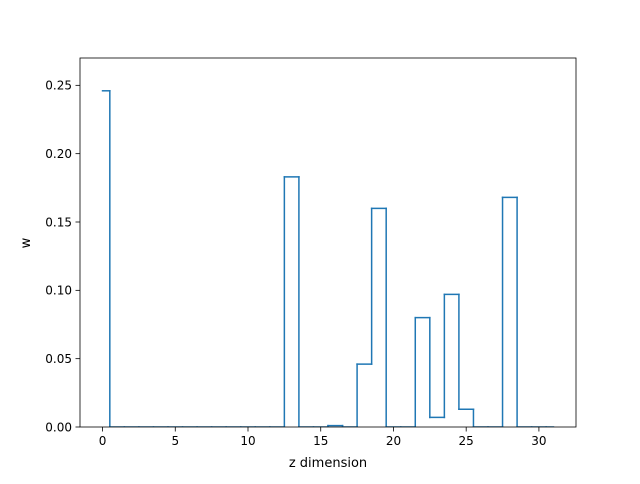 Image resolution: width=640 pixels, height=484 pixels. I want to click on x-tick-label: 25, so click(466, 441).